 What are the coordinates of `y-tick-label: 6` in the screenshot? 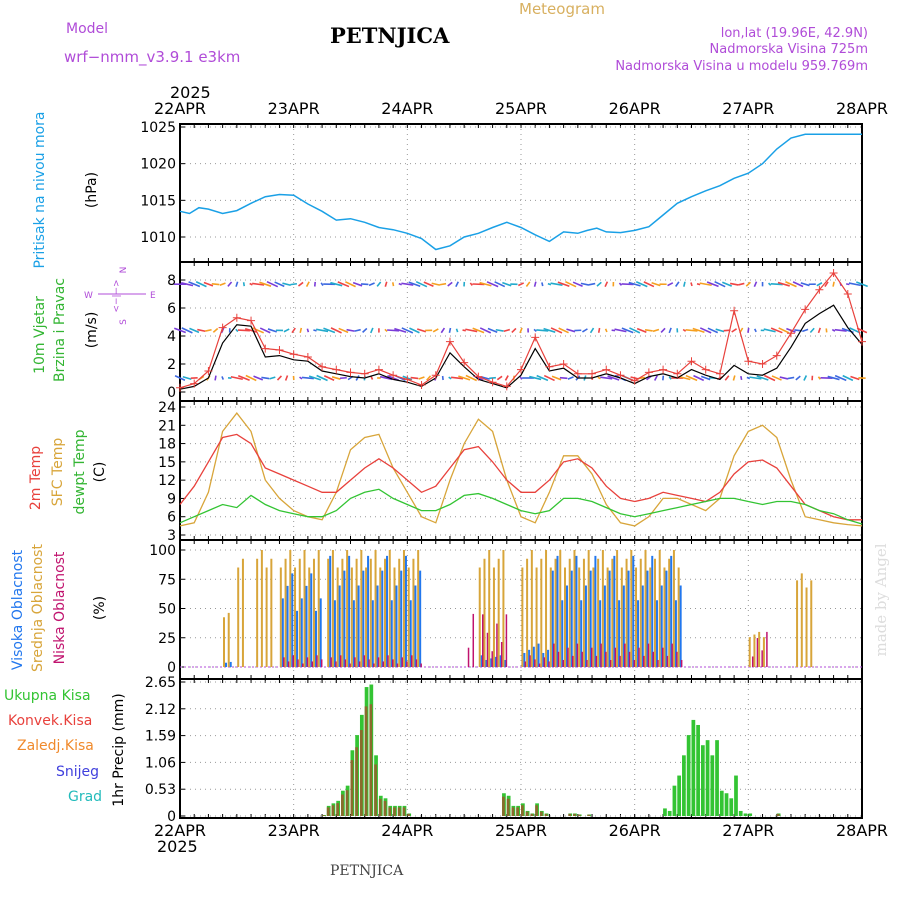 It's located at (171, 518).